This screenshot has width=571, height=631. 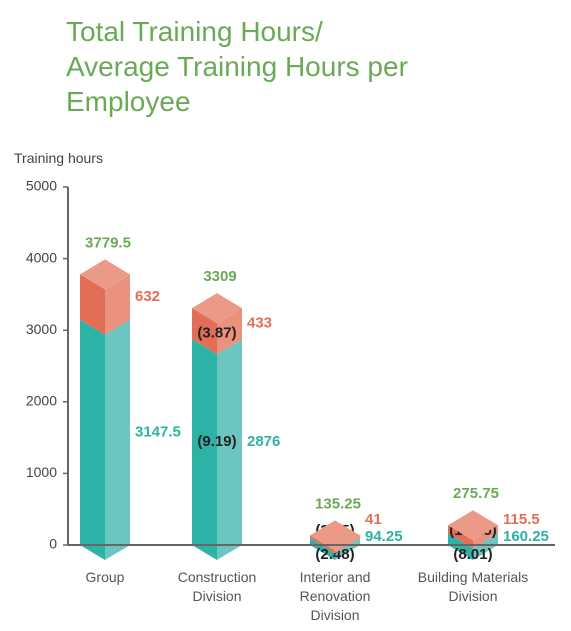 I want to click on x-tick-label: Building Materials Division, so click(x=473, y=586).